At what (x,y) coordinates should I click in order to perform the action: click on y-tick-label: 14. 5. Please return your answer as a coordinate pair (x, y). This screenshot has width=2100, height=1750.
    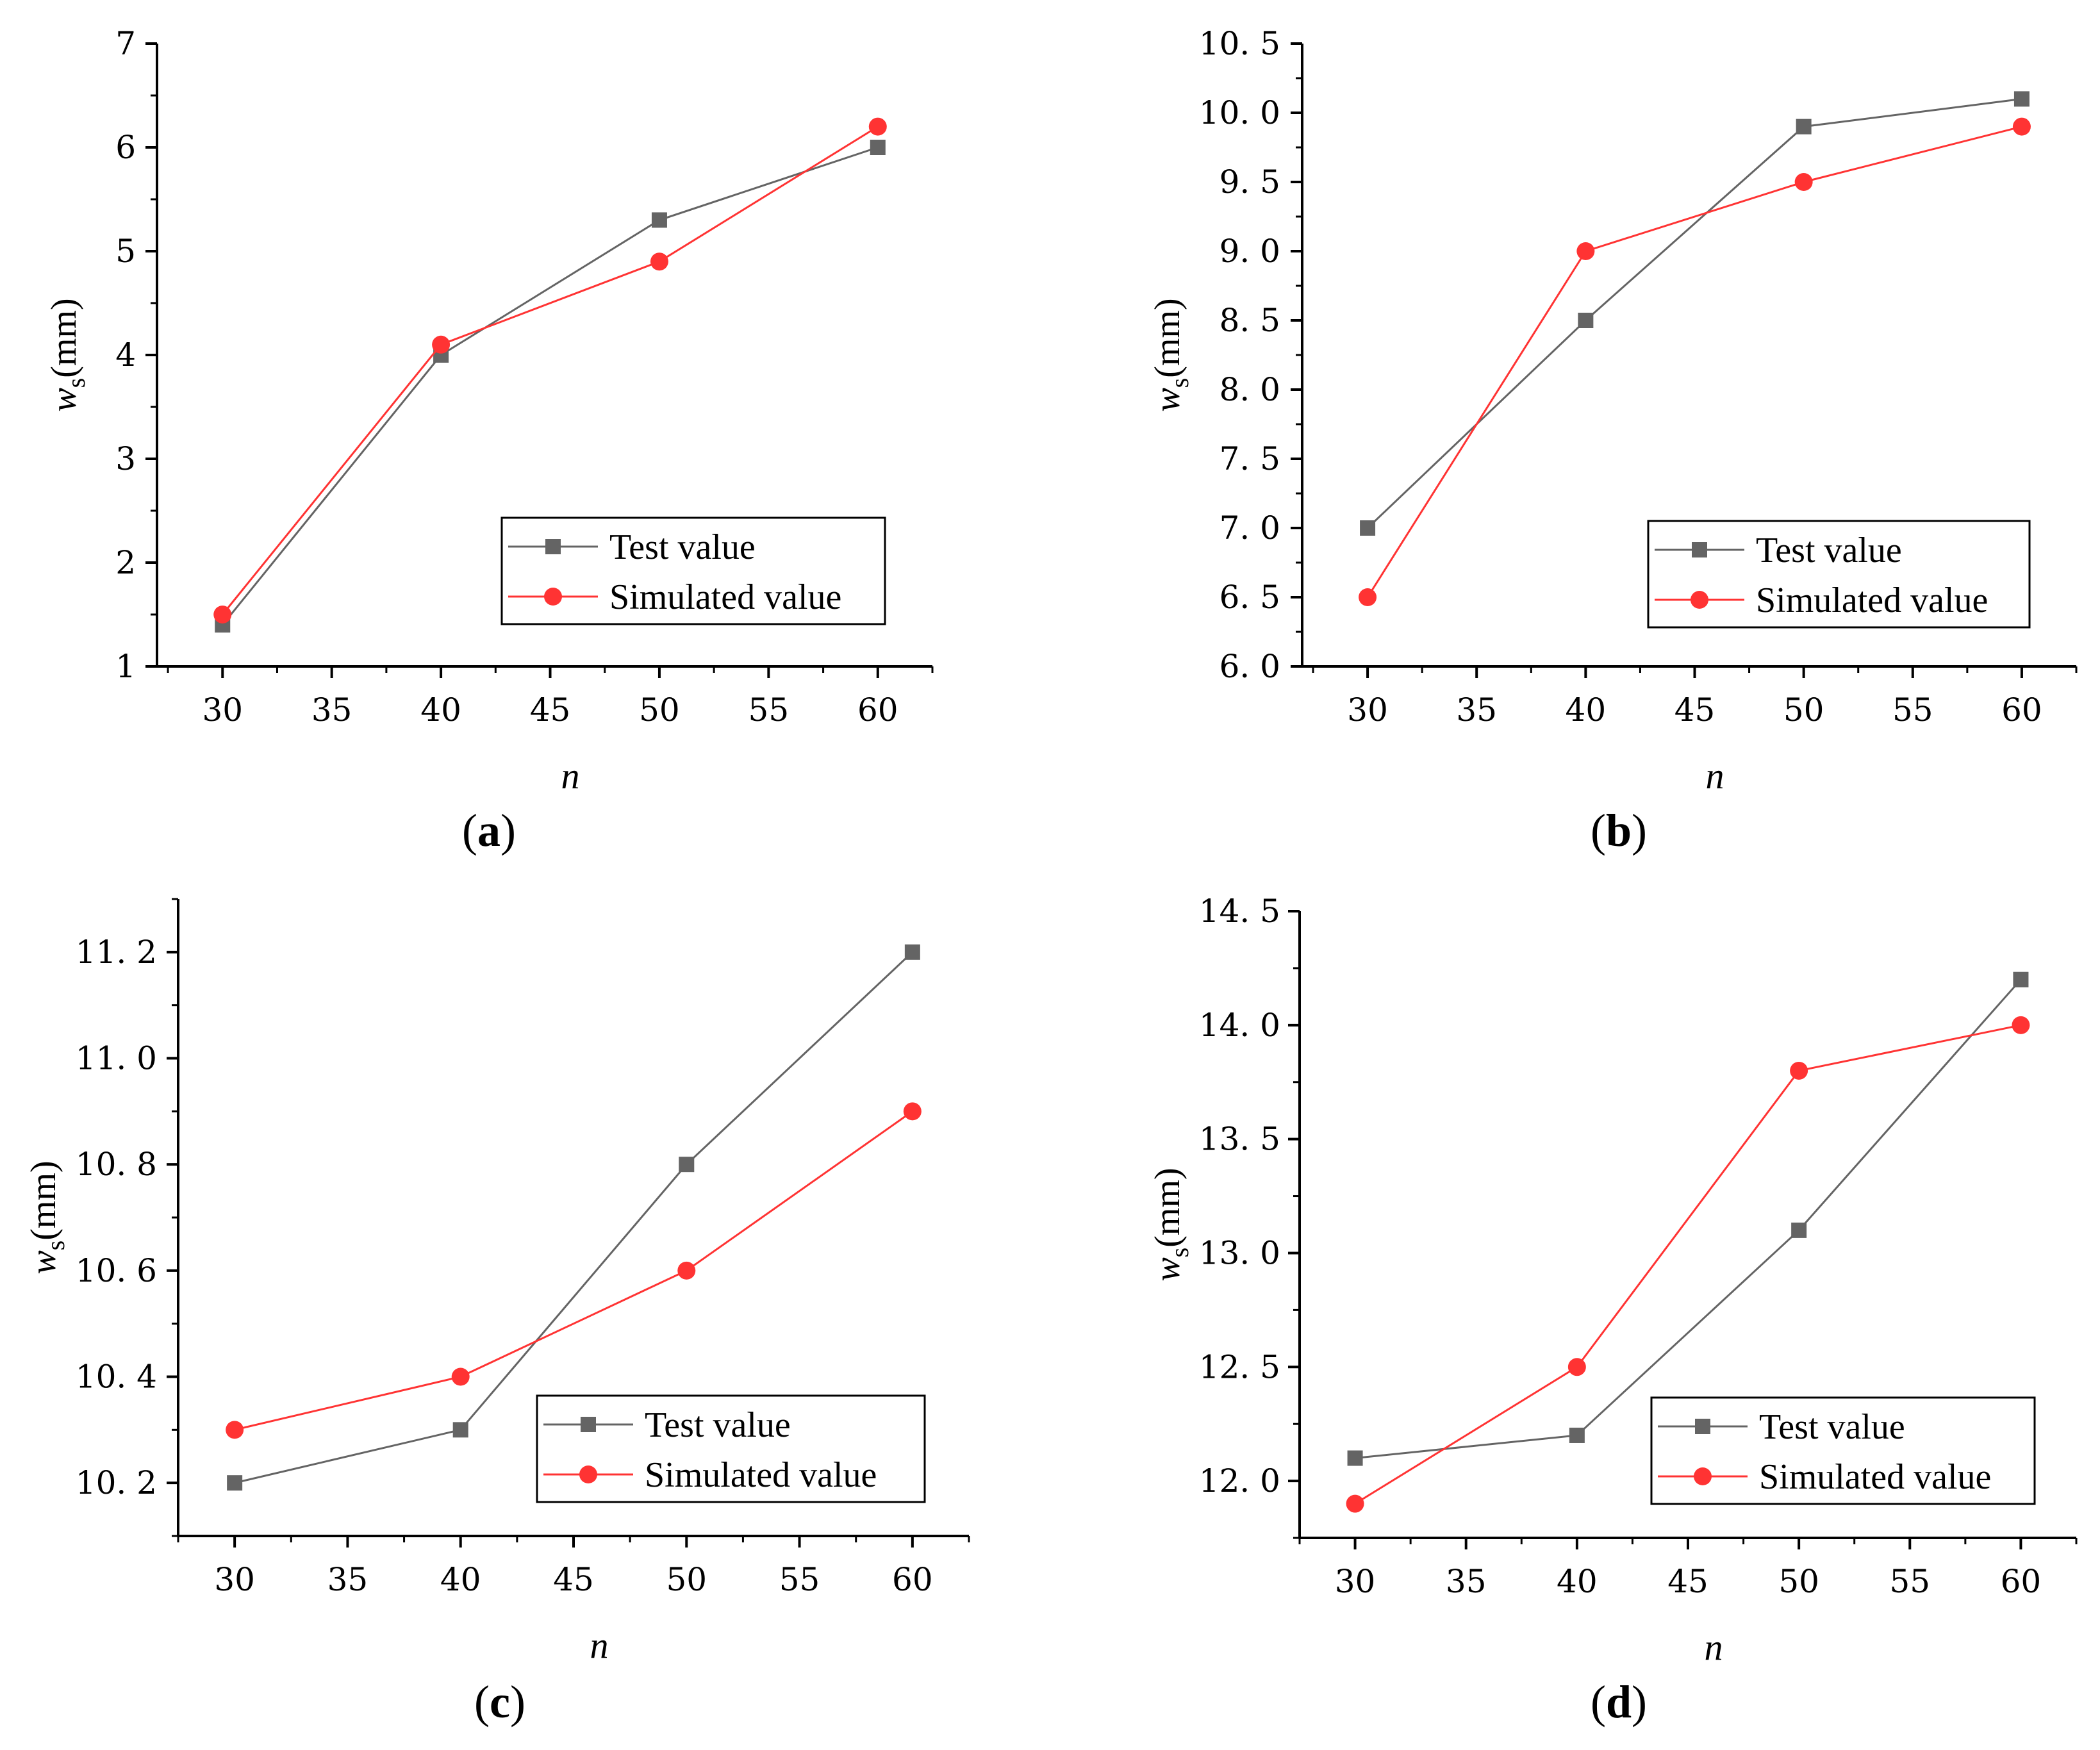
    Looking at the image, I should click on (1240, 911).